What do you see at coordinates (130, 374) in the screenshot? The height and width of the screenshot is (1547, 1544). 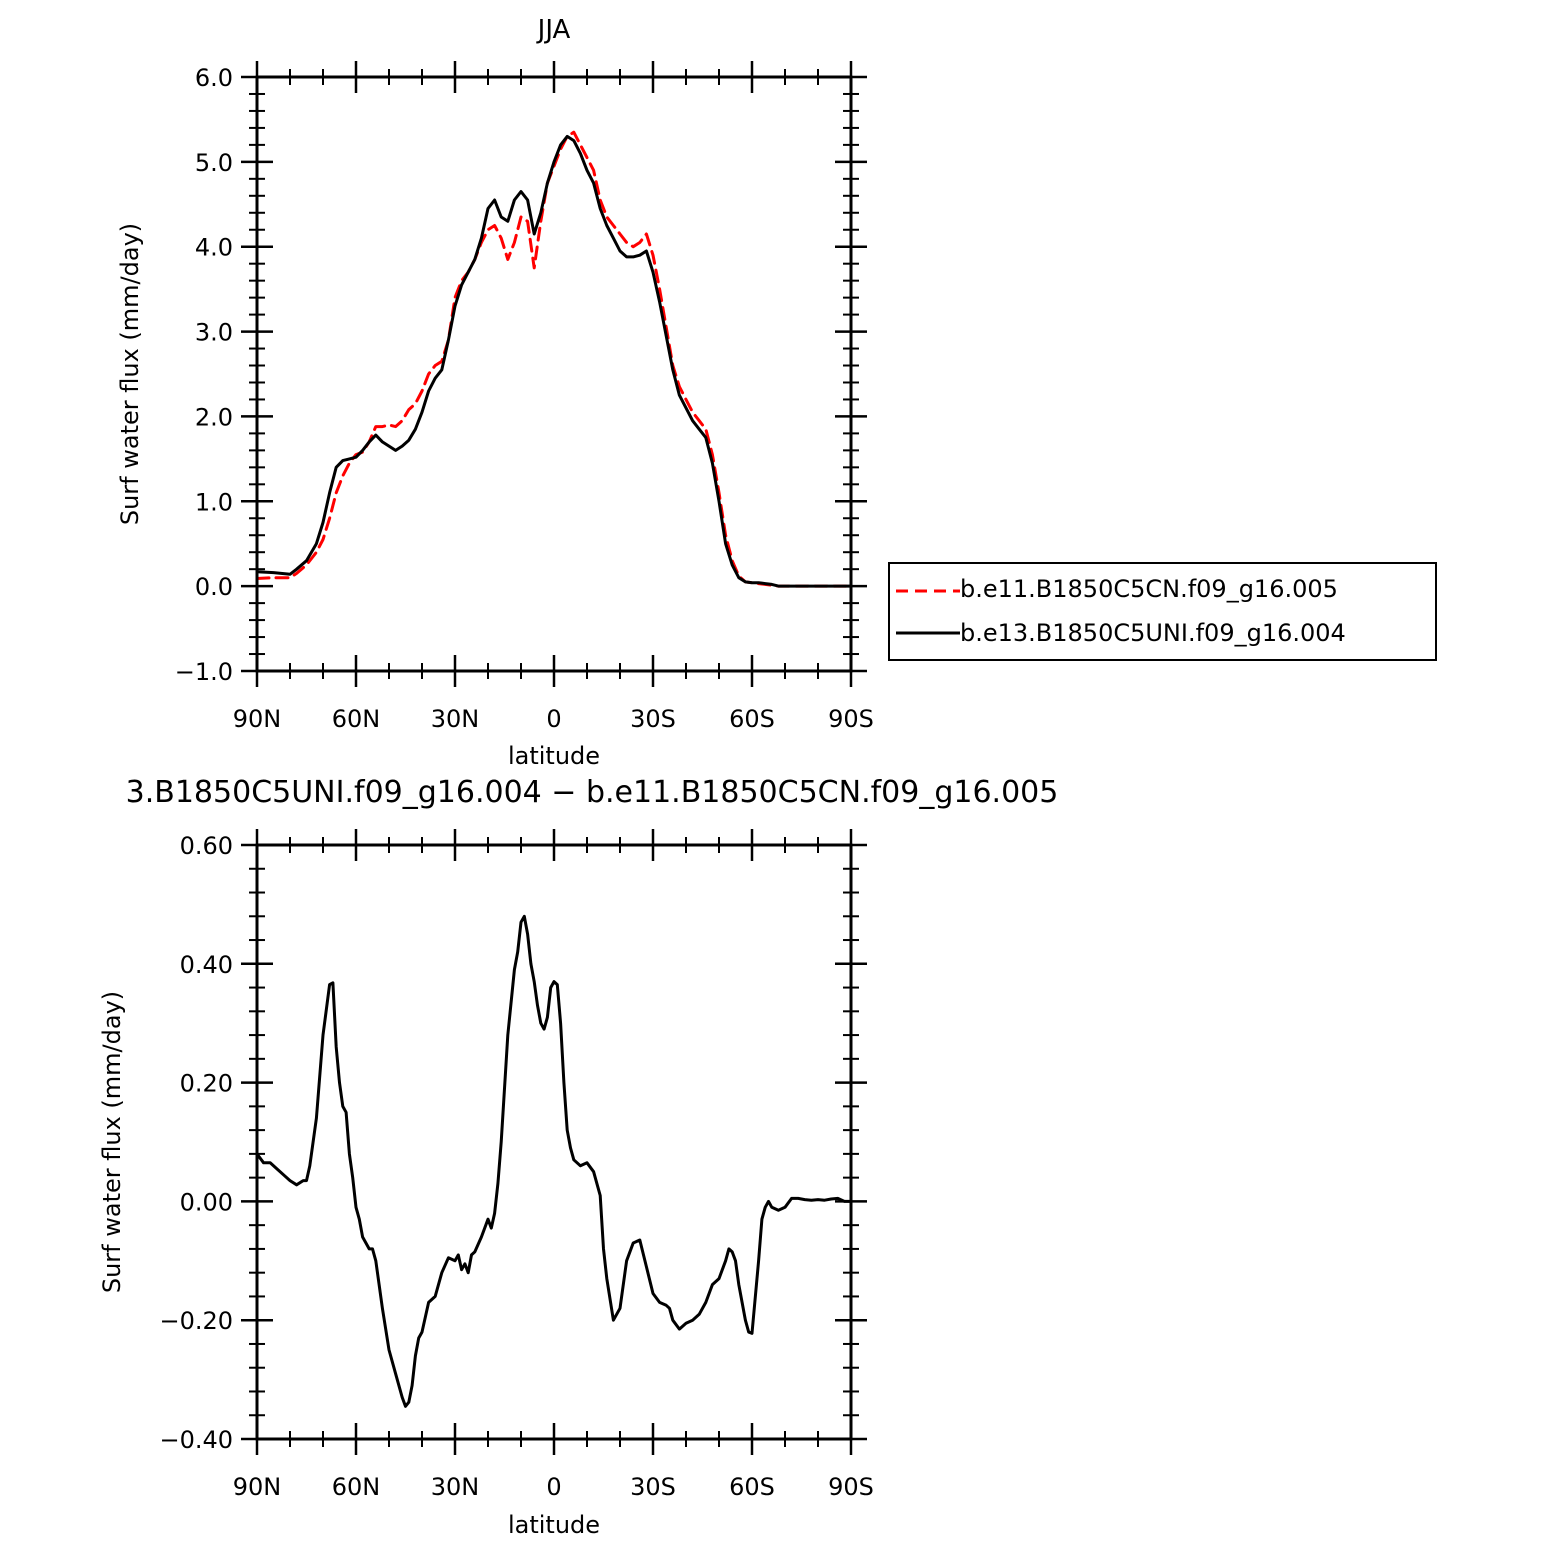 I see `top-chart-y-axis-label: Surf water flux (mm/day)` at bounding box center [130, 374].